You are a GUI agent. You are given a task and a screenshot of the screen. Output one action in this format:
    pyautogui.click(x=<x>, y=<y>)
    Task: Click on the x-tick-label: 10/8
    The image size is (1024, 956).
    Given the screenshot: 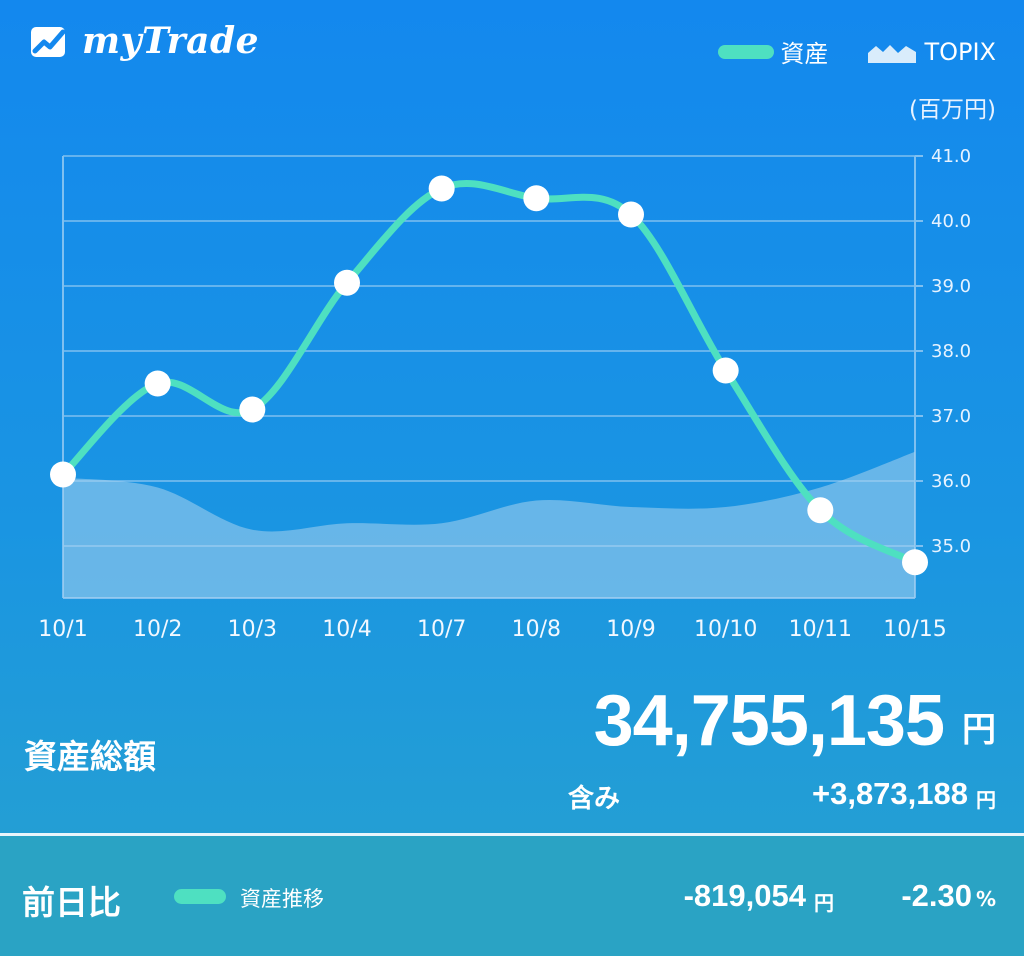 What is the action you would take?
    pyautogui.click(x=536, y=629)
    